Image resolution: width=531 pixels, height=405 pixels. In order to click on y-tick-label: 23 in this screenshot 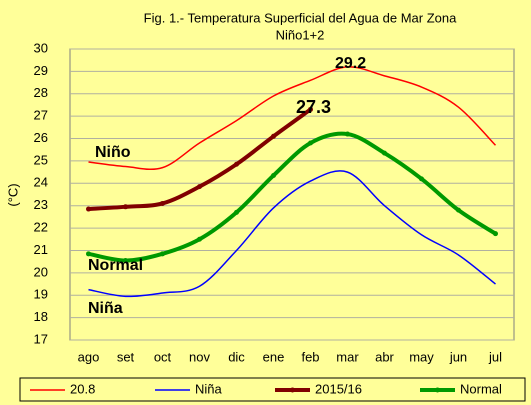, I will do `click(41, 204)`.